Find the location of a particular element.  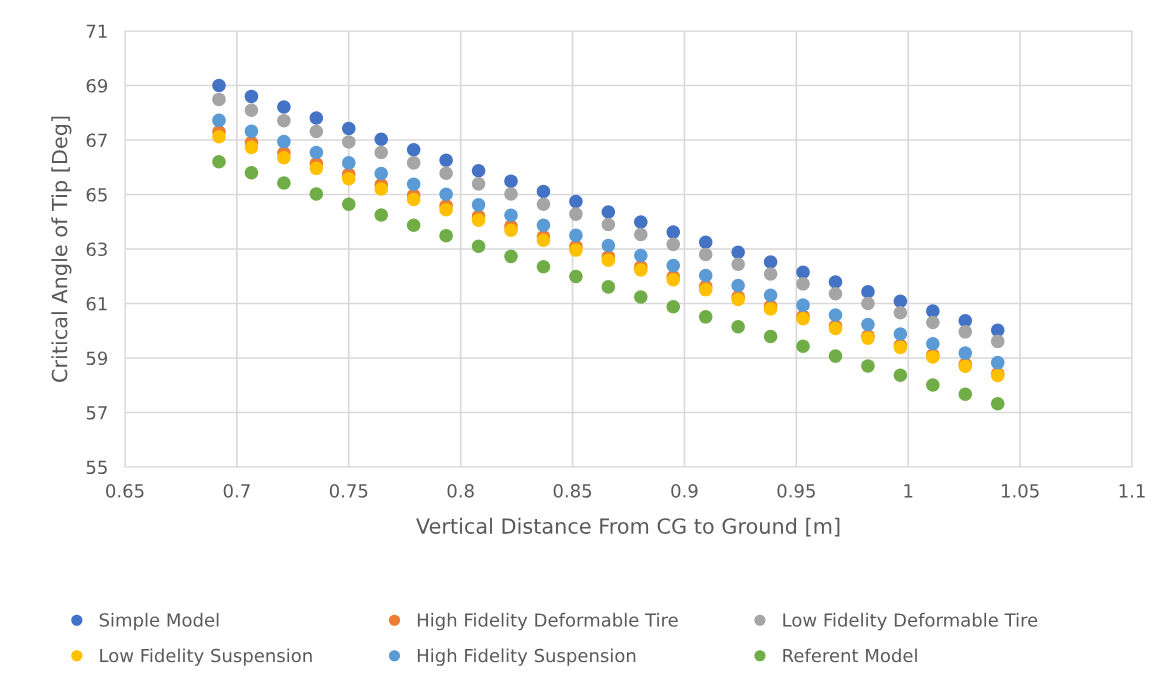

x-tick-label: 1 is located at coordinates (908, 491).